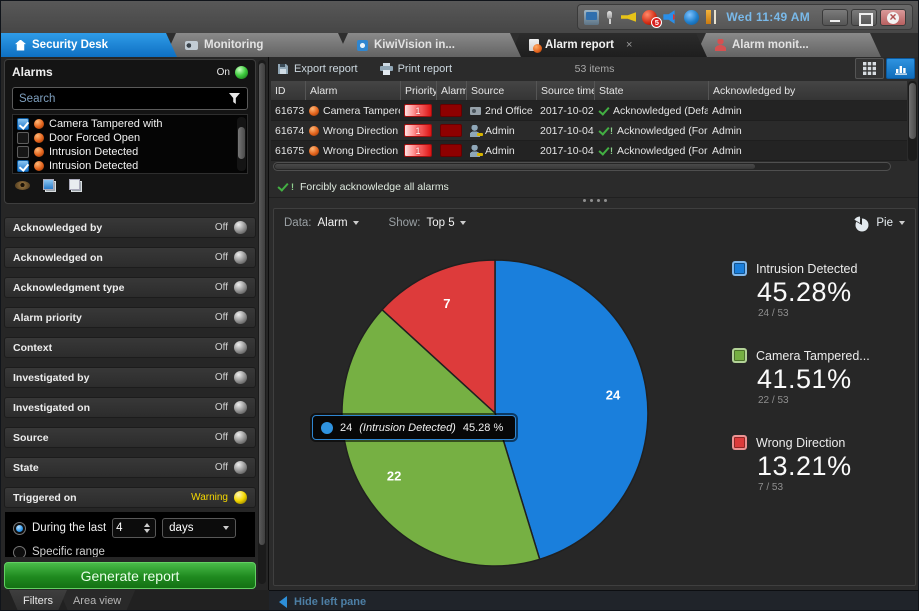 This screenshot has height=611, width=919. Describe the element at coordinates (593, 187) in the screenshot. I see `forcibly-acknowledge-button: ! Forcibly acknowledge all alarms` at that location.